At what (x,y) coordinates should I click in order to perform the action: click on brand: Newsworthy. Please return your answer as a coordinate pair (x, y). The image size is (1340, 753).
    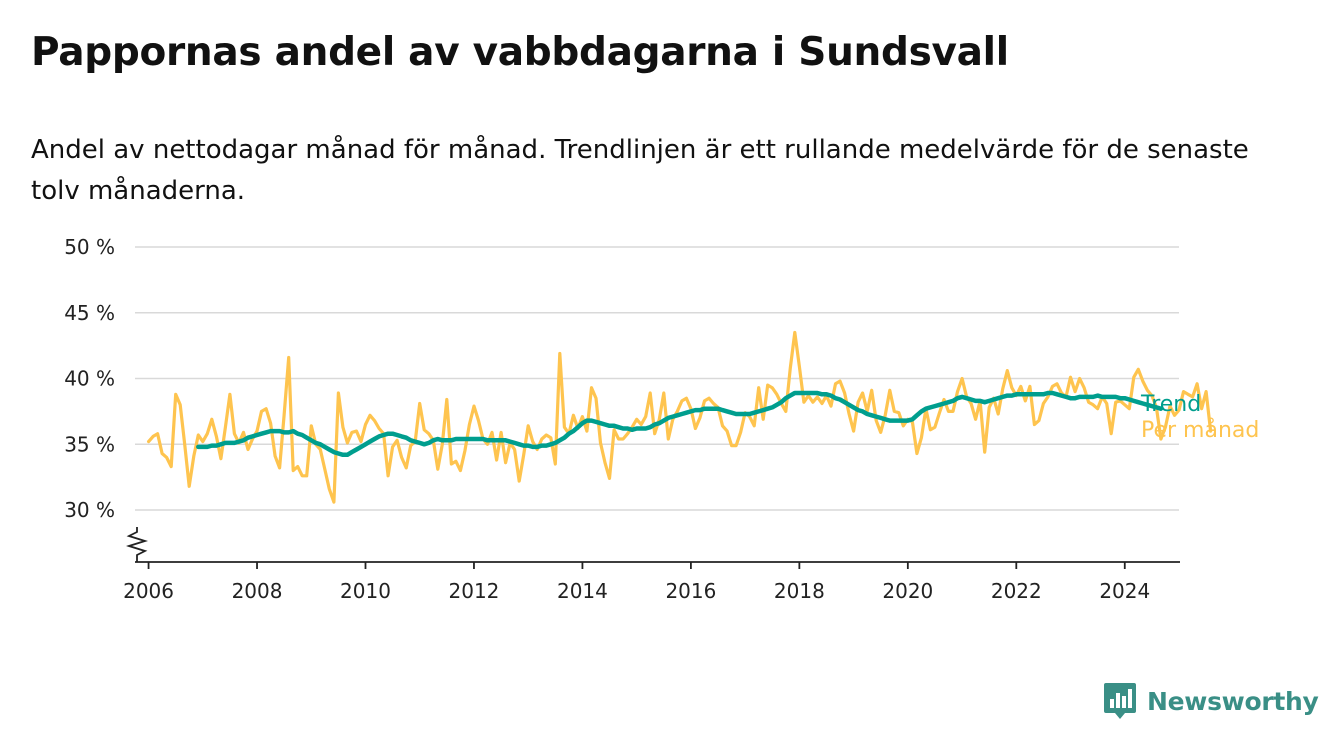
    Looking at the image, I should click on (1211, 701).